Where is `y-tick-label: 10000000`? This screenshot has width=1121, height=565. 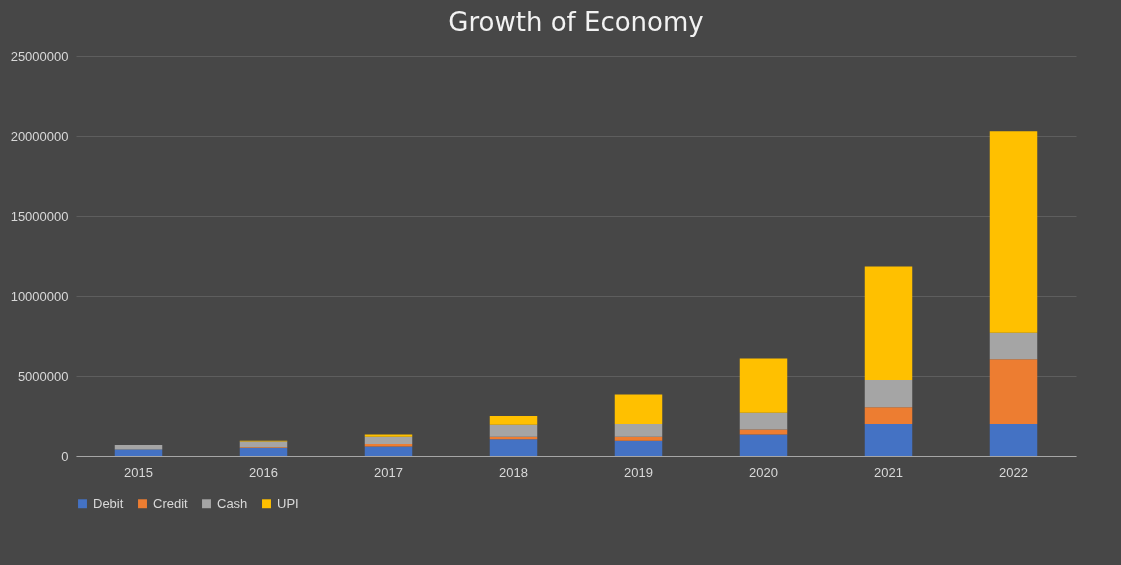
y-tick-label: 10000000 is located at coordinates (39, 296).